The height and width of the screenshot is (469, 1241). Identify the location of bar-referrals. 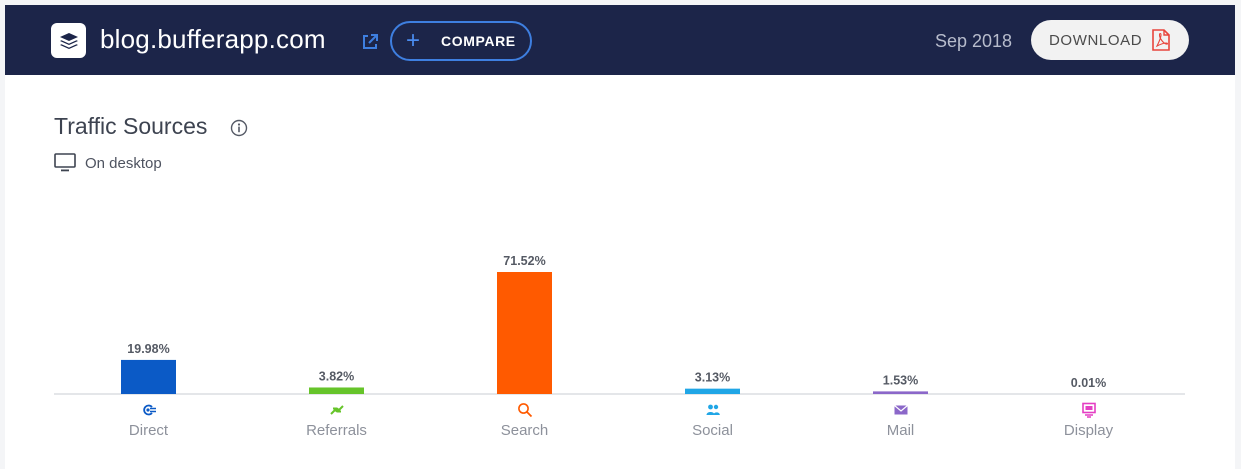
(336, 390).